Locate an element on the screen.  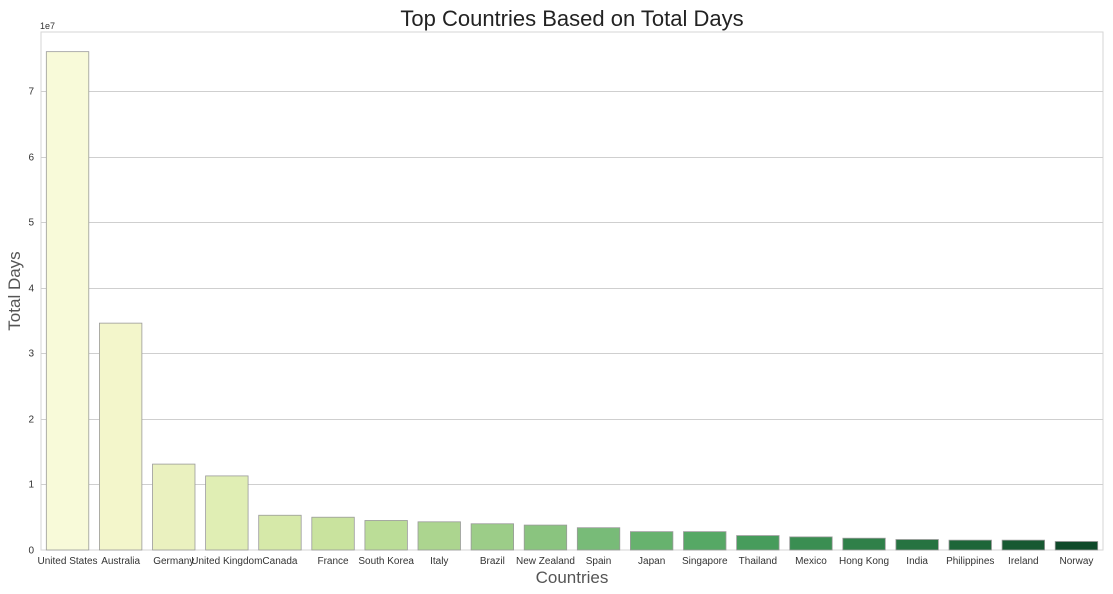
x-tick-label: Brazil is located at coordinates (492, 561).